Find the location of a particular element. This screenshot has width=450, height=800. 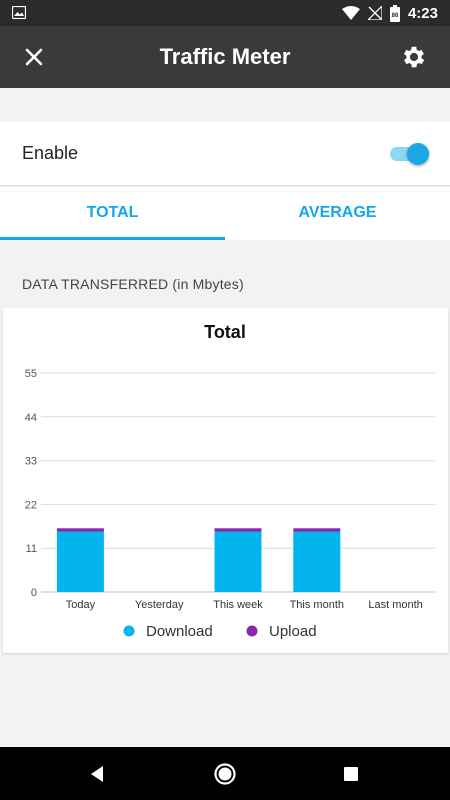

nav-bar is located at coordinates (225, 773).